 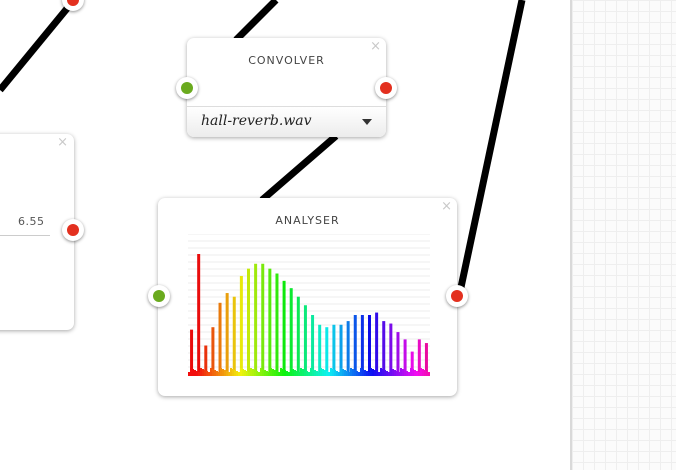 What do you see at coordinates (386, 88) in the screenshot?
I see `convolver-output-port` at bounding box center [386, 88].